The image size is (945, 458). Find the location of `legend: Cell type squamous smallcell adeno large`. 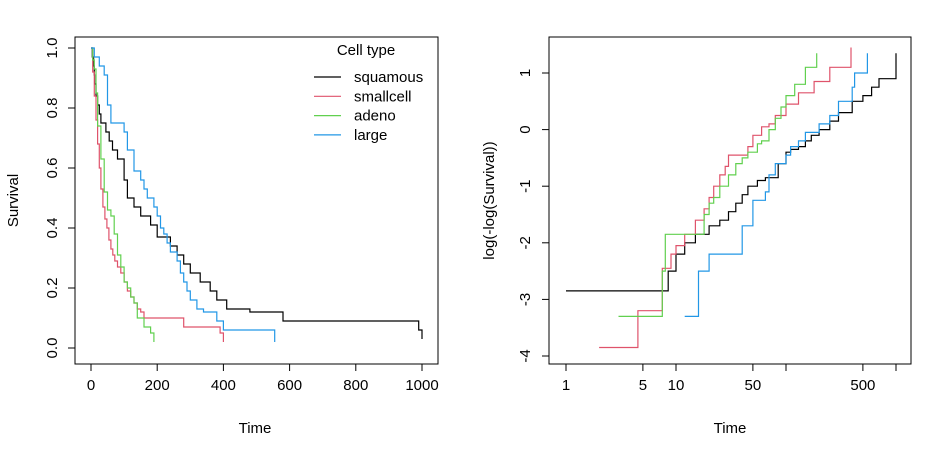

legend: Cell type squamous smallcell adeno large is located at coordinates (368, 93).